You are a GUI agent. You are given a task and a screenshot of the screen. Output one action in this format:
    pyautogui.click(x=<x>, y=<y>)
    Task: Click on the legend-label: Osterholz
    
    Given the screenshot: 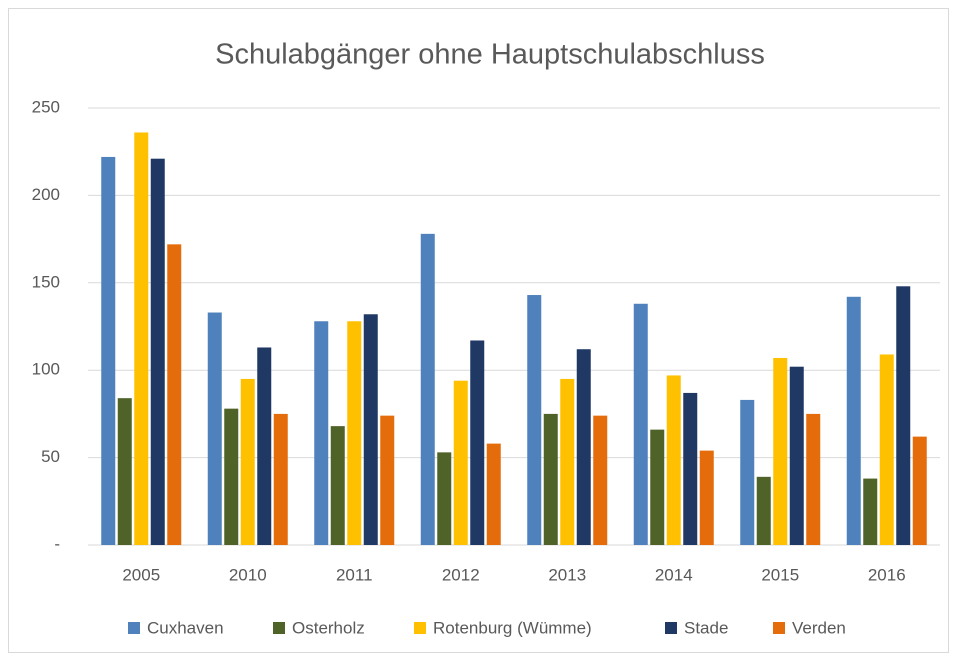 What is the action you would take?
    pyautogui.click(x=328, y=627)
    